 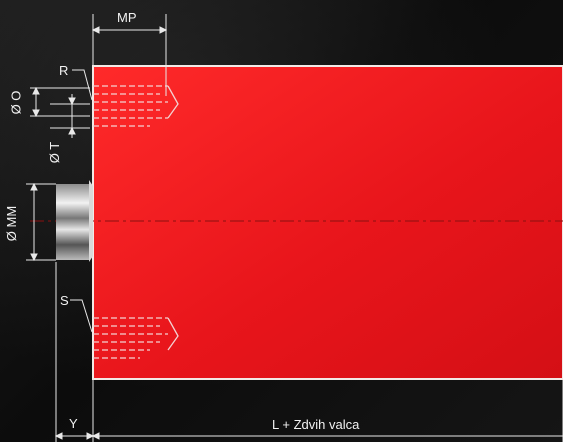 I want to click on lower-port-hidden-lines, so click(x=136, y=338).